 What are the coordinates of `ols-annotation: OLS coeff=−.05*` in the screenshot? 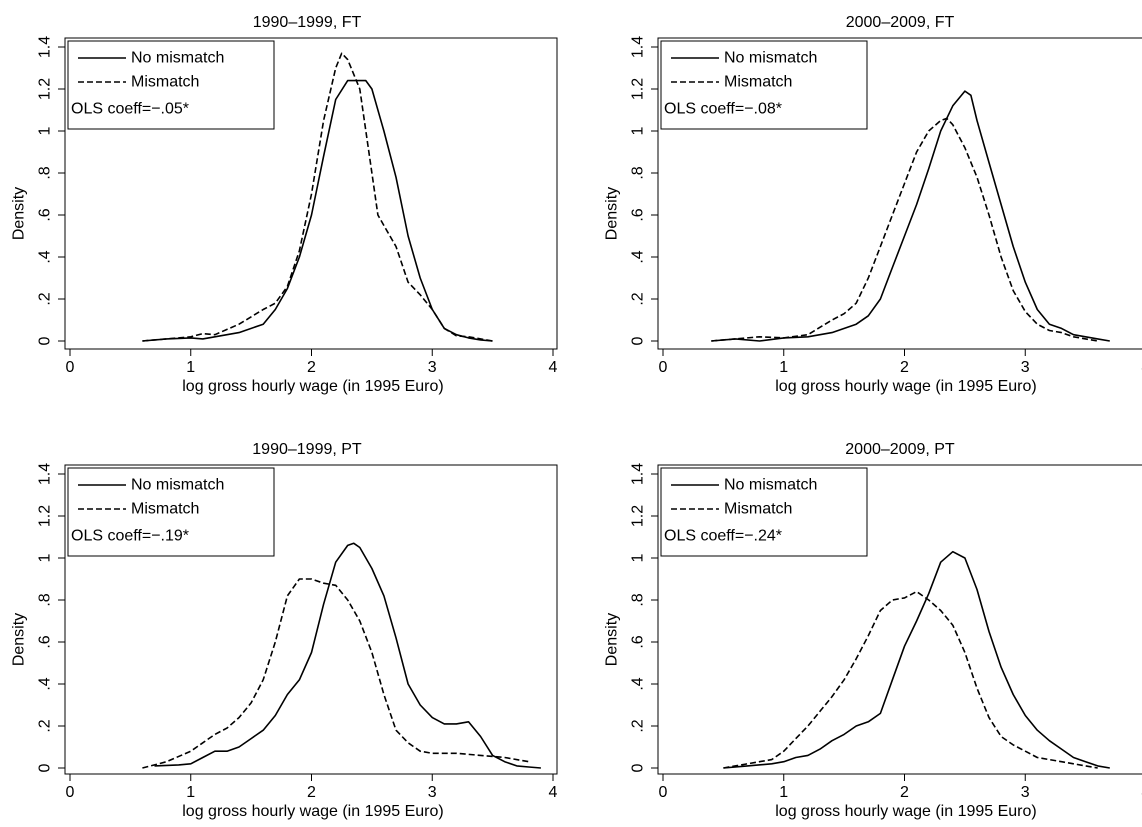 It's located at (130, 109).